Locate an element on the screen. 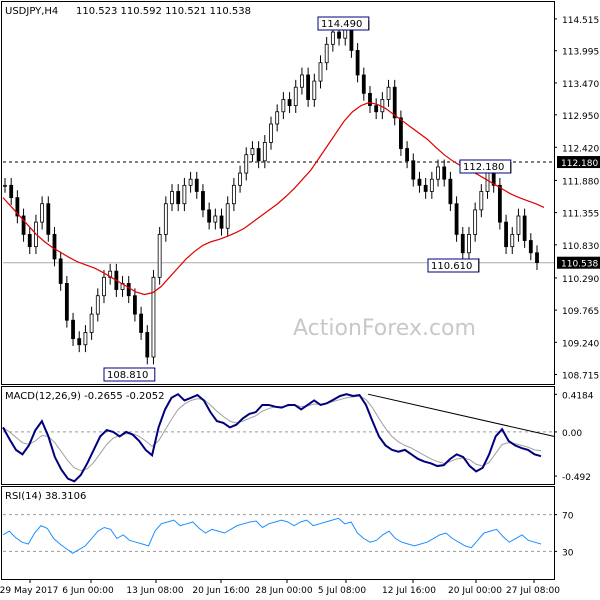 The height and width of the screenshot is (600, 600). x-tick-label: 28 Jun 00:00 is located at coordinates (283, 591).